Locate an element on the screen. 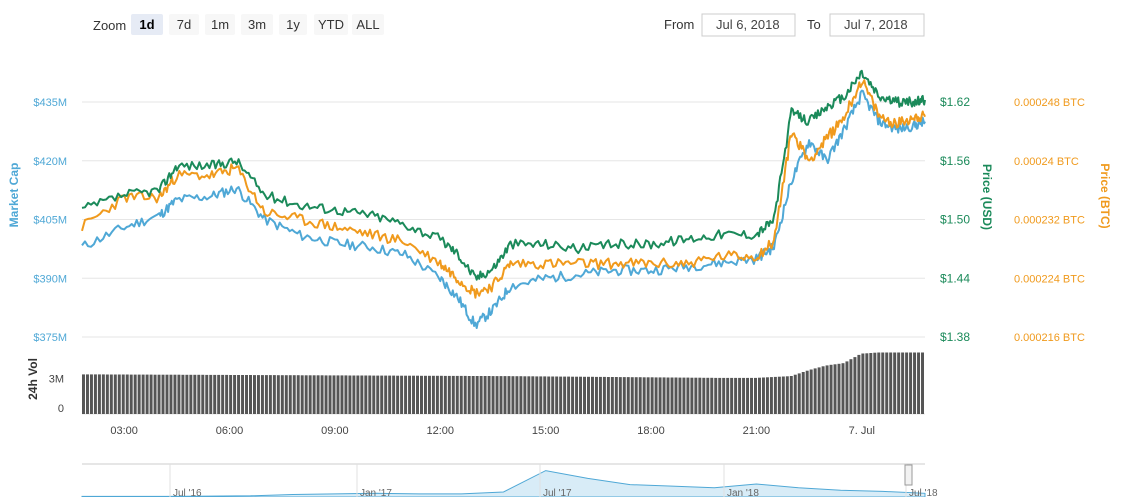 Image resolution: width=1133 pixels, height=497 pixels. zoom-button-label: 1y is located at coordinates (293, 24).